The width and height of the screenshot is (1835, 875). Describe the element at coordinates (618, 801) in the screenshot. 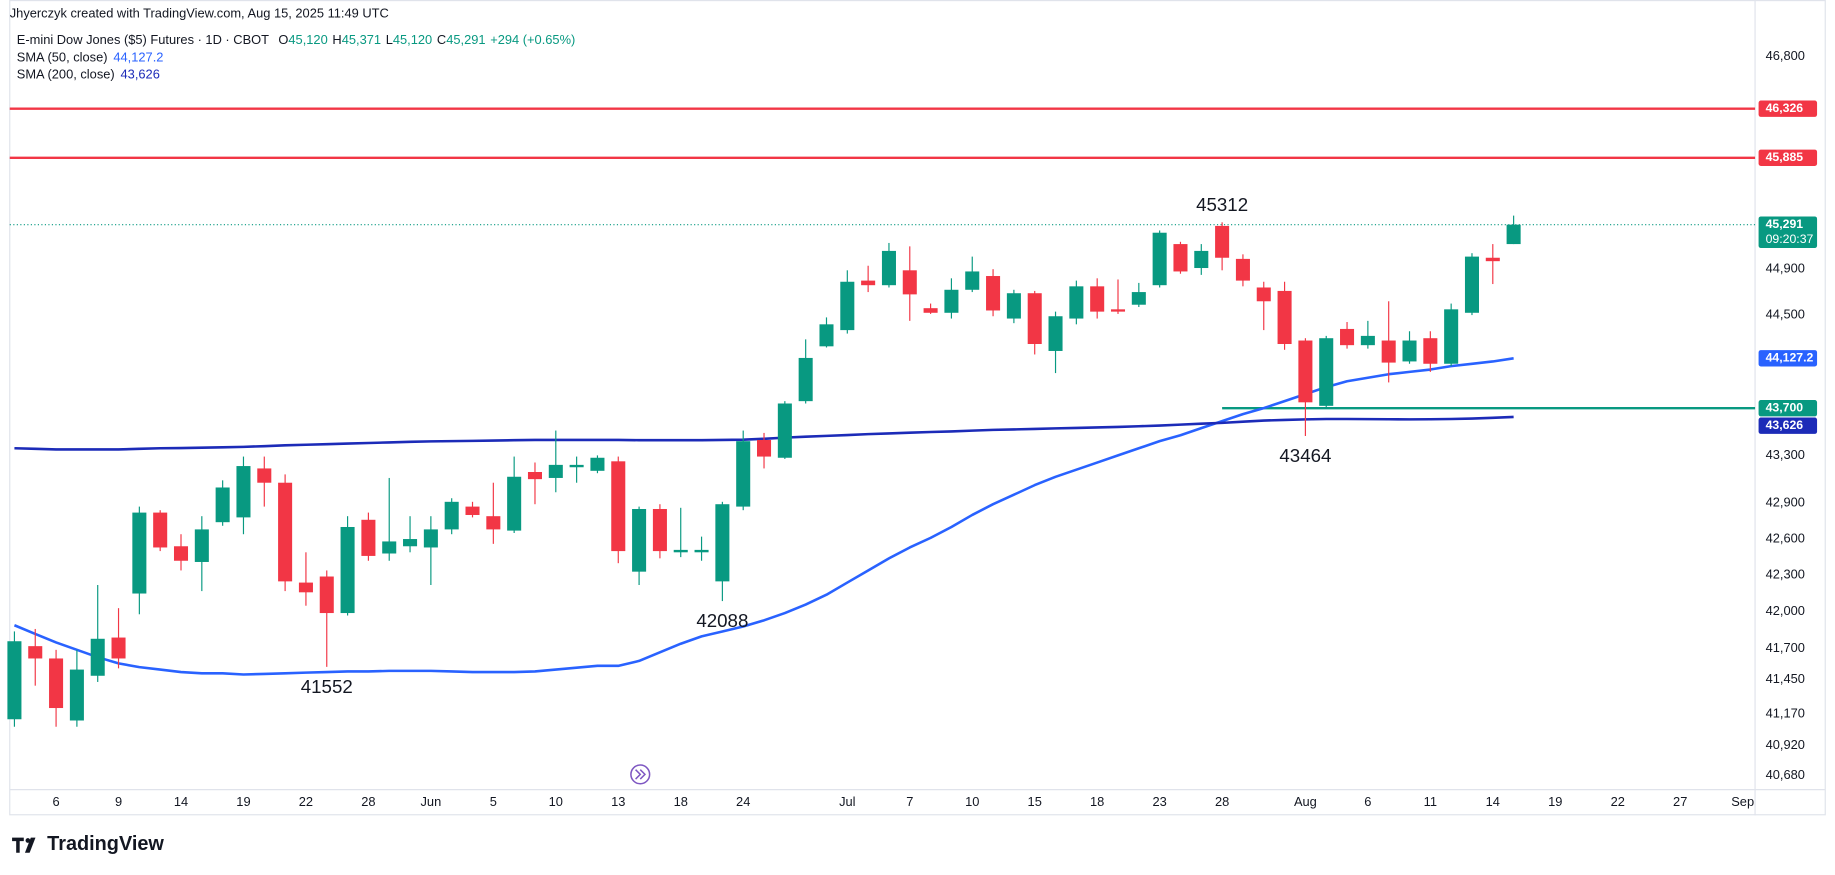

I see `x-tick-label: 13` at that location.